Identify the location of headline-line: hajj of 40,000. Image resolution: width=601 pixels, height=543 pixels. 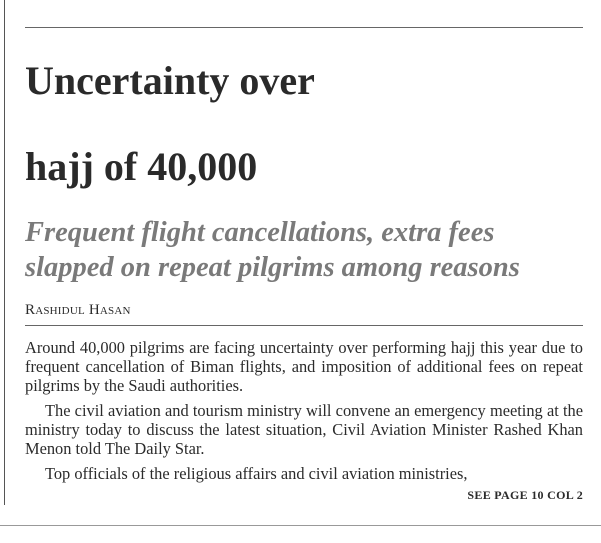
(141, 166).